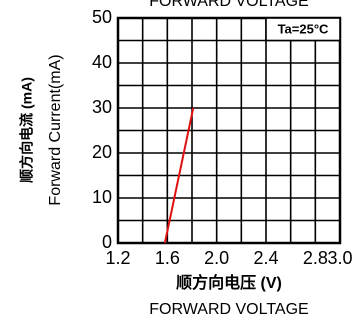 Image resolution: width=353 pixels, height=322 pixels. I want to click on y-tick-label: 20, so click(102, 152).